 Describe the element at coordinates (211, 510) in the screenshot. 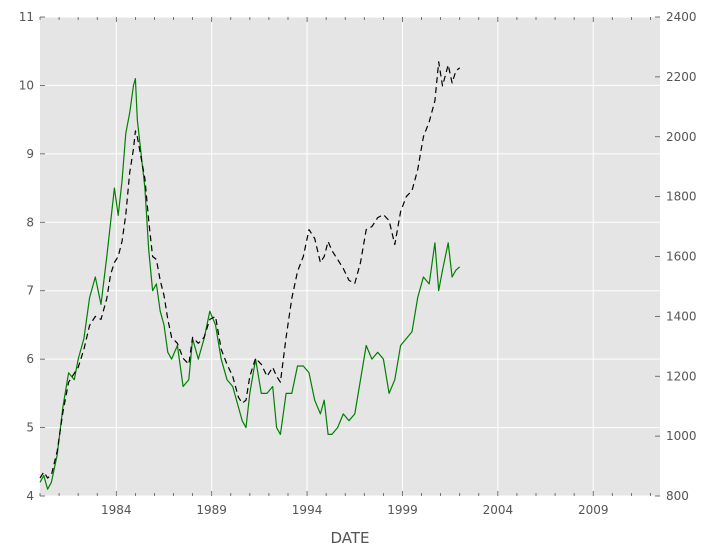

I see `x-tick-label: 1989` at that location.